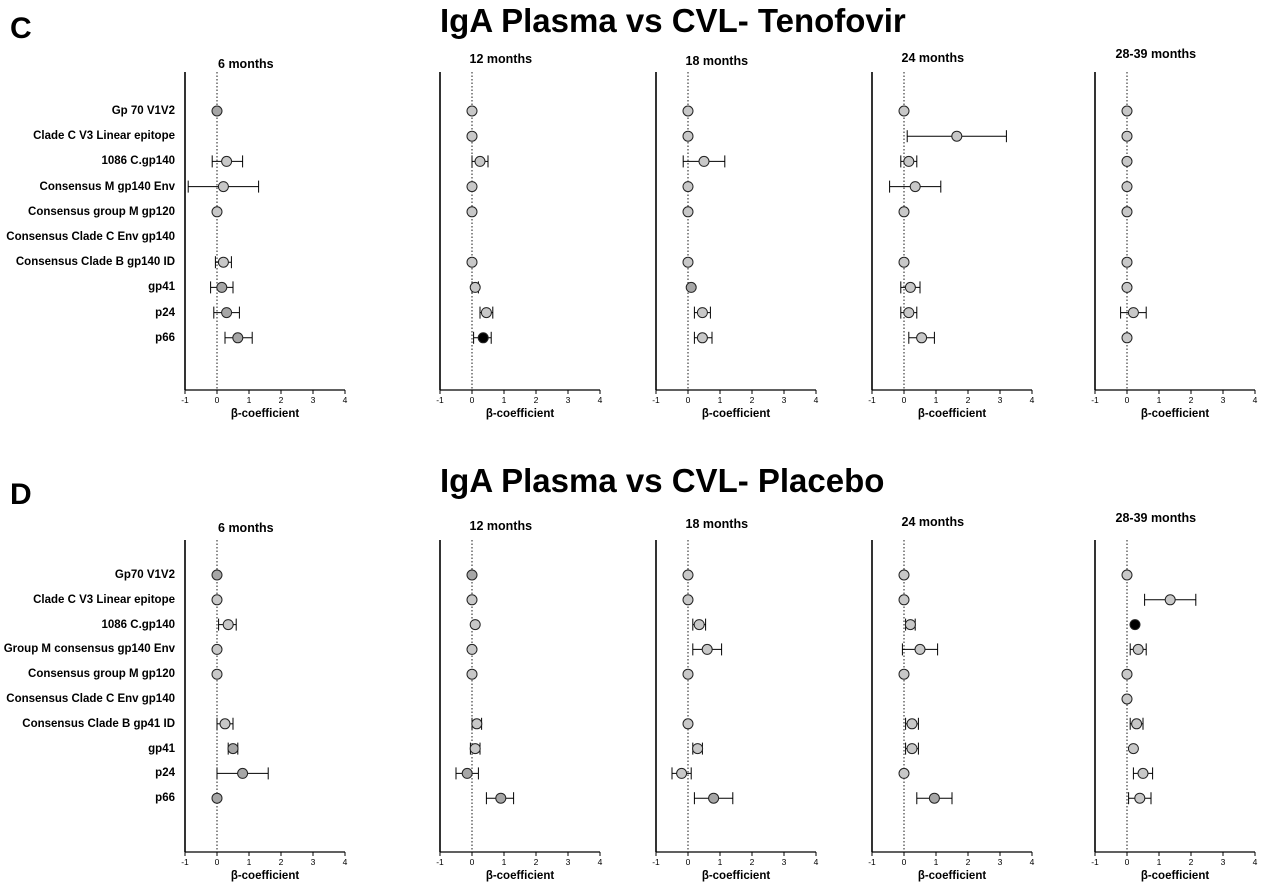  I want to click on panel-letter-c: C, so click(21, 28).